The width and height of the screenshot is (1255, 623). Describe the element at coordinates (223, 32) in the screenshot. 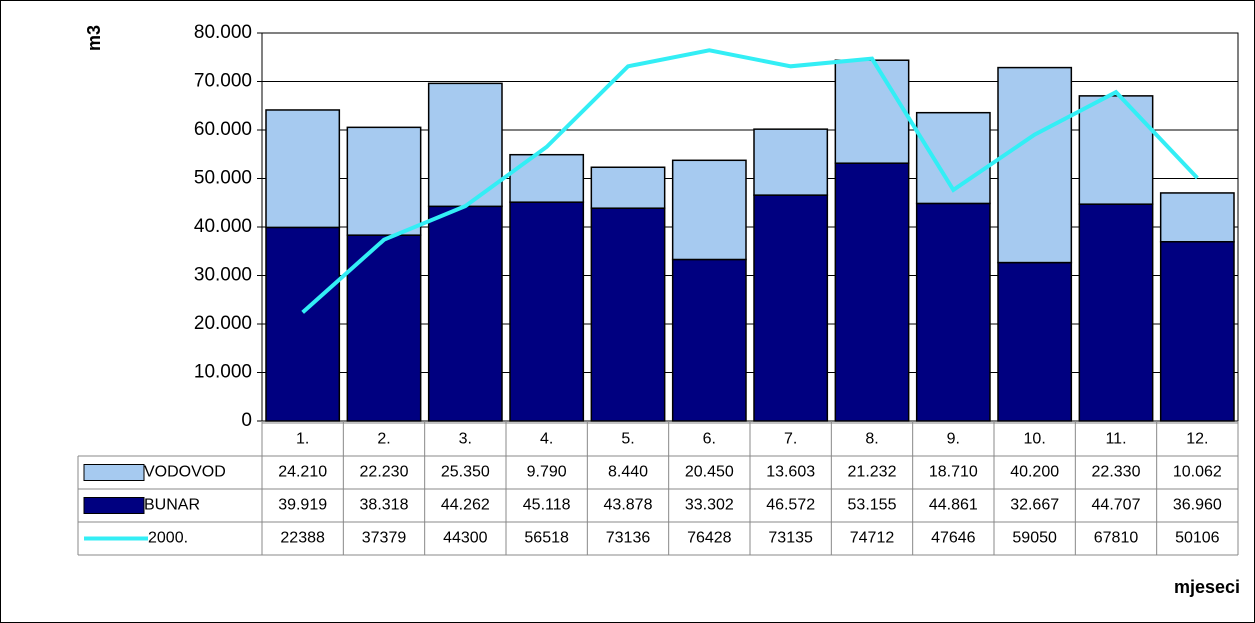

I see `y-tick-label: 80.000` at that location.